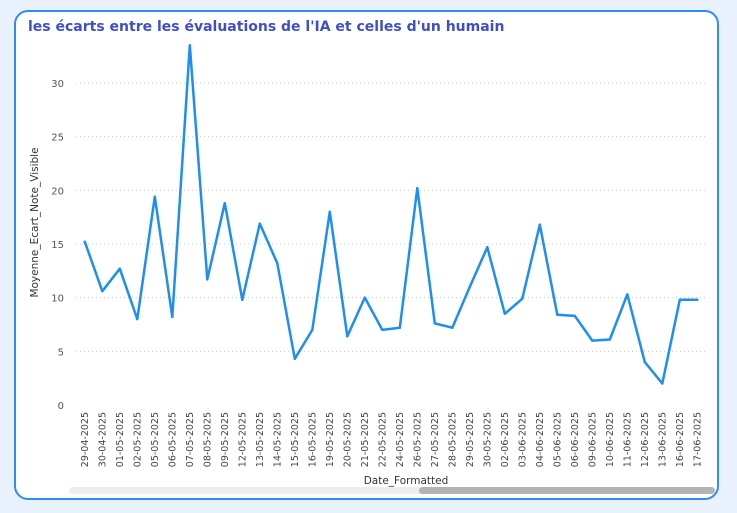 The height and width of the screenshot is (513, 737). Describe the element at coordinates (406, 481) in the screenshot. I see `x-axis-label: Date_Formatted` at that location.